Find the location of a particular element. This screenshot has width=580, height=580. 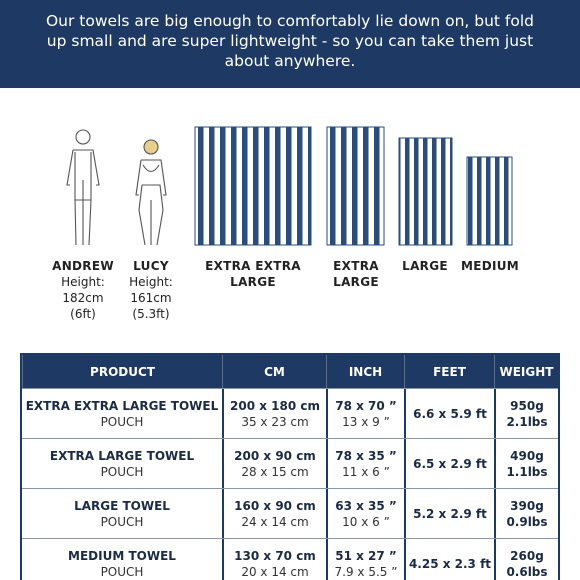

towel-xl is located at coordinates (355, 186).